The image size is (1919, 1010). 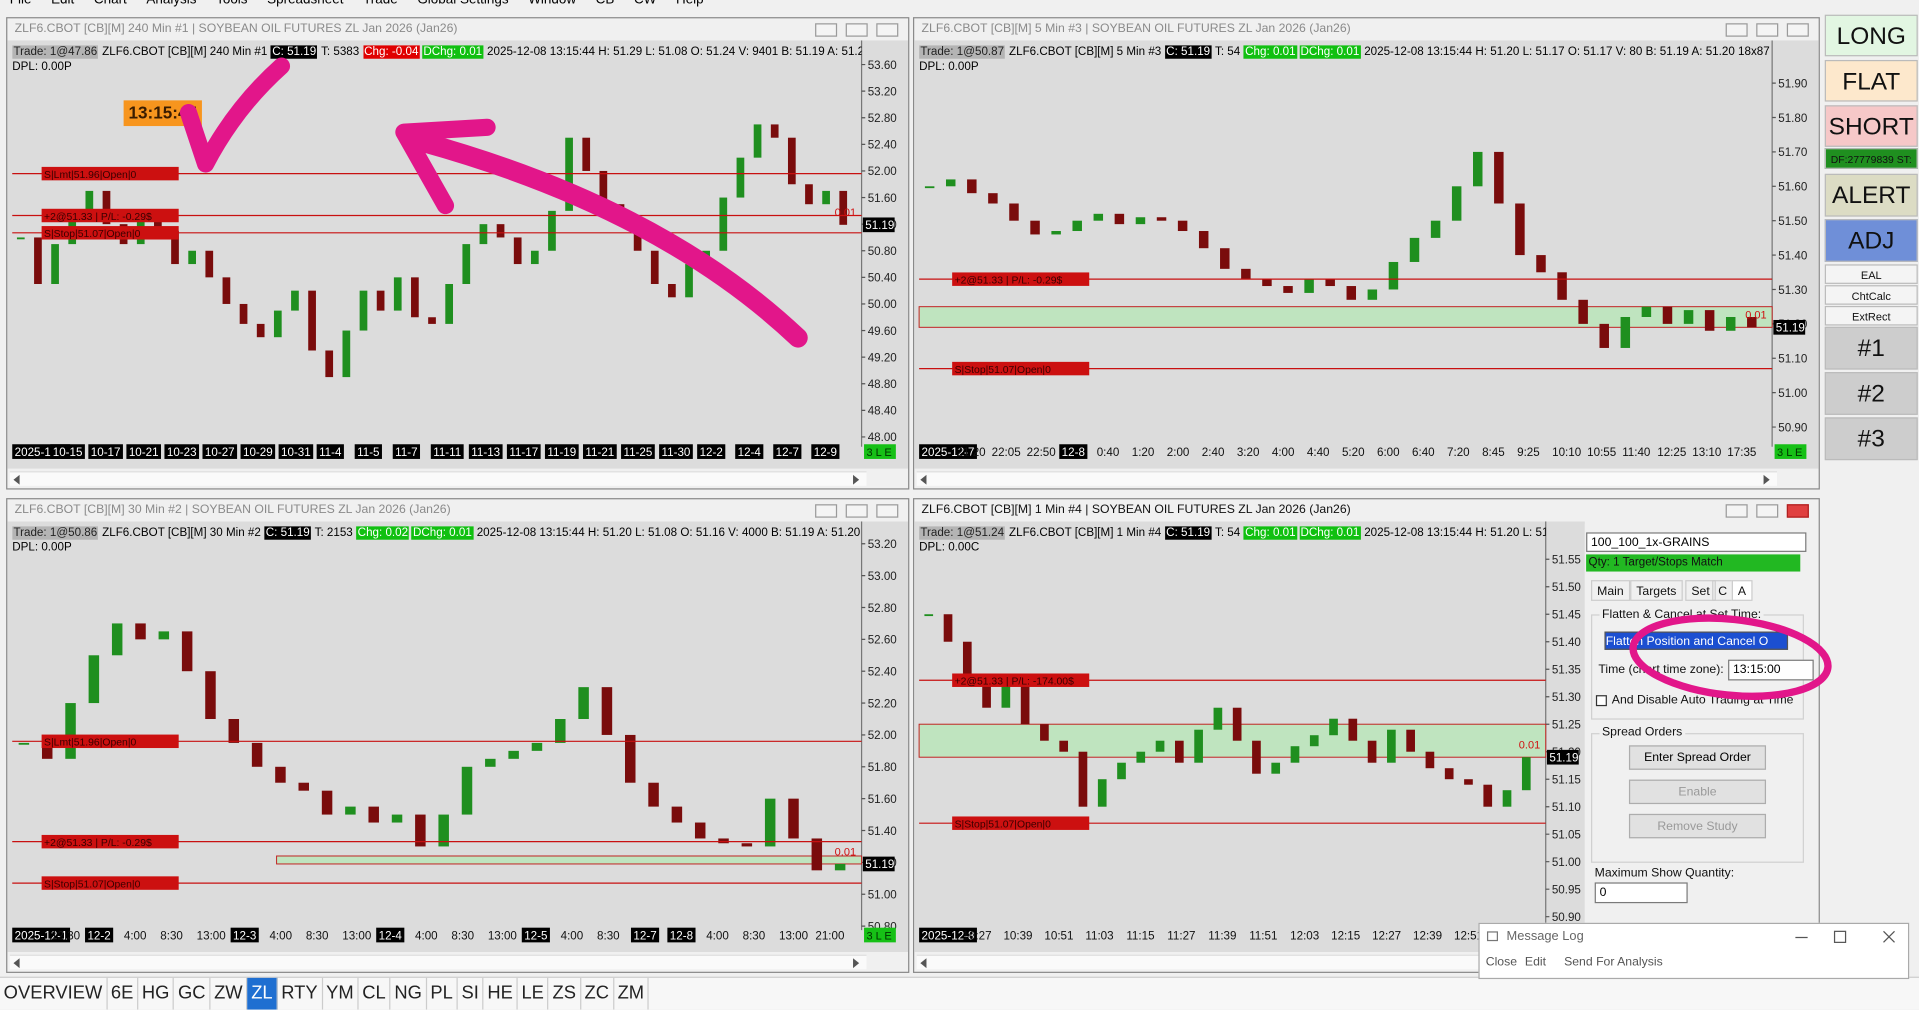 What do you see at coordinates (1871, 315) in the screenshot?
I see `side-button: ExtRect` at bounding box center [1871, 315].